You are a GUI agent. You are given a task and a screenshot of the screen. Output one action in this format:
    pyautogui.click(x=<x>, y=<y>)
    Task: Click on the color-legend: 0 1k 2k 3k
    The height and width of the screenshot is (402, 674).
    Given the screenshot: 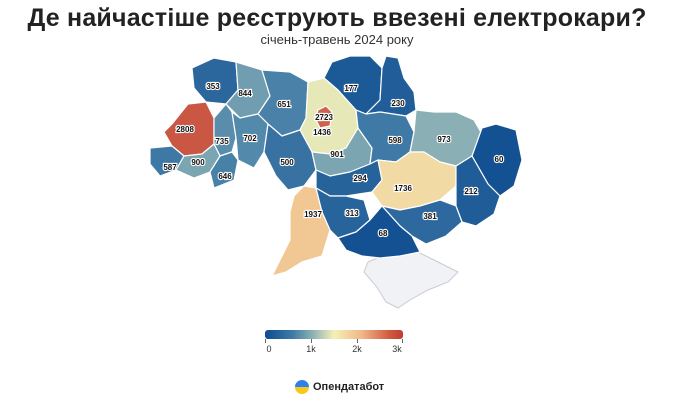 What is the action you would take?
    pyautogui.click(x=335, y=345)
    